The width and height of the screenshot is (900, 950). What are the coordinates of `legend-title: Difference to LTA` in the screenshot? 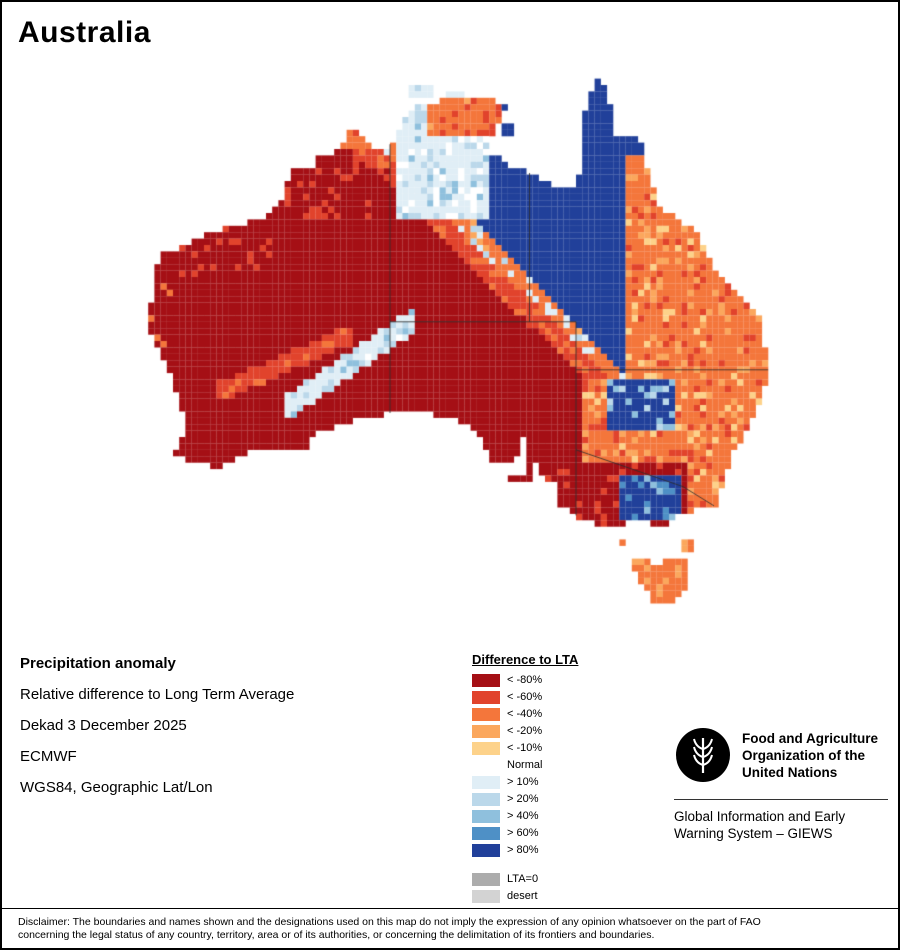 It's located at (525, 659).